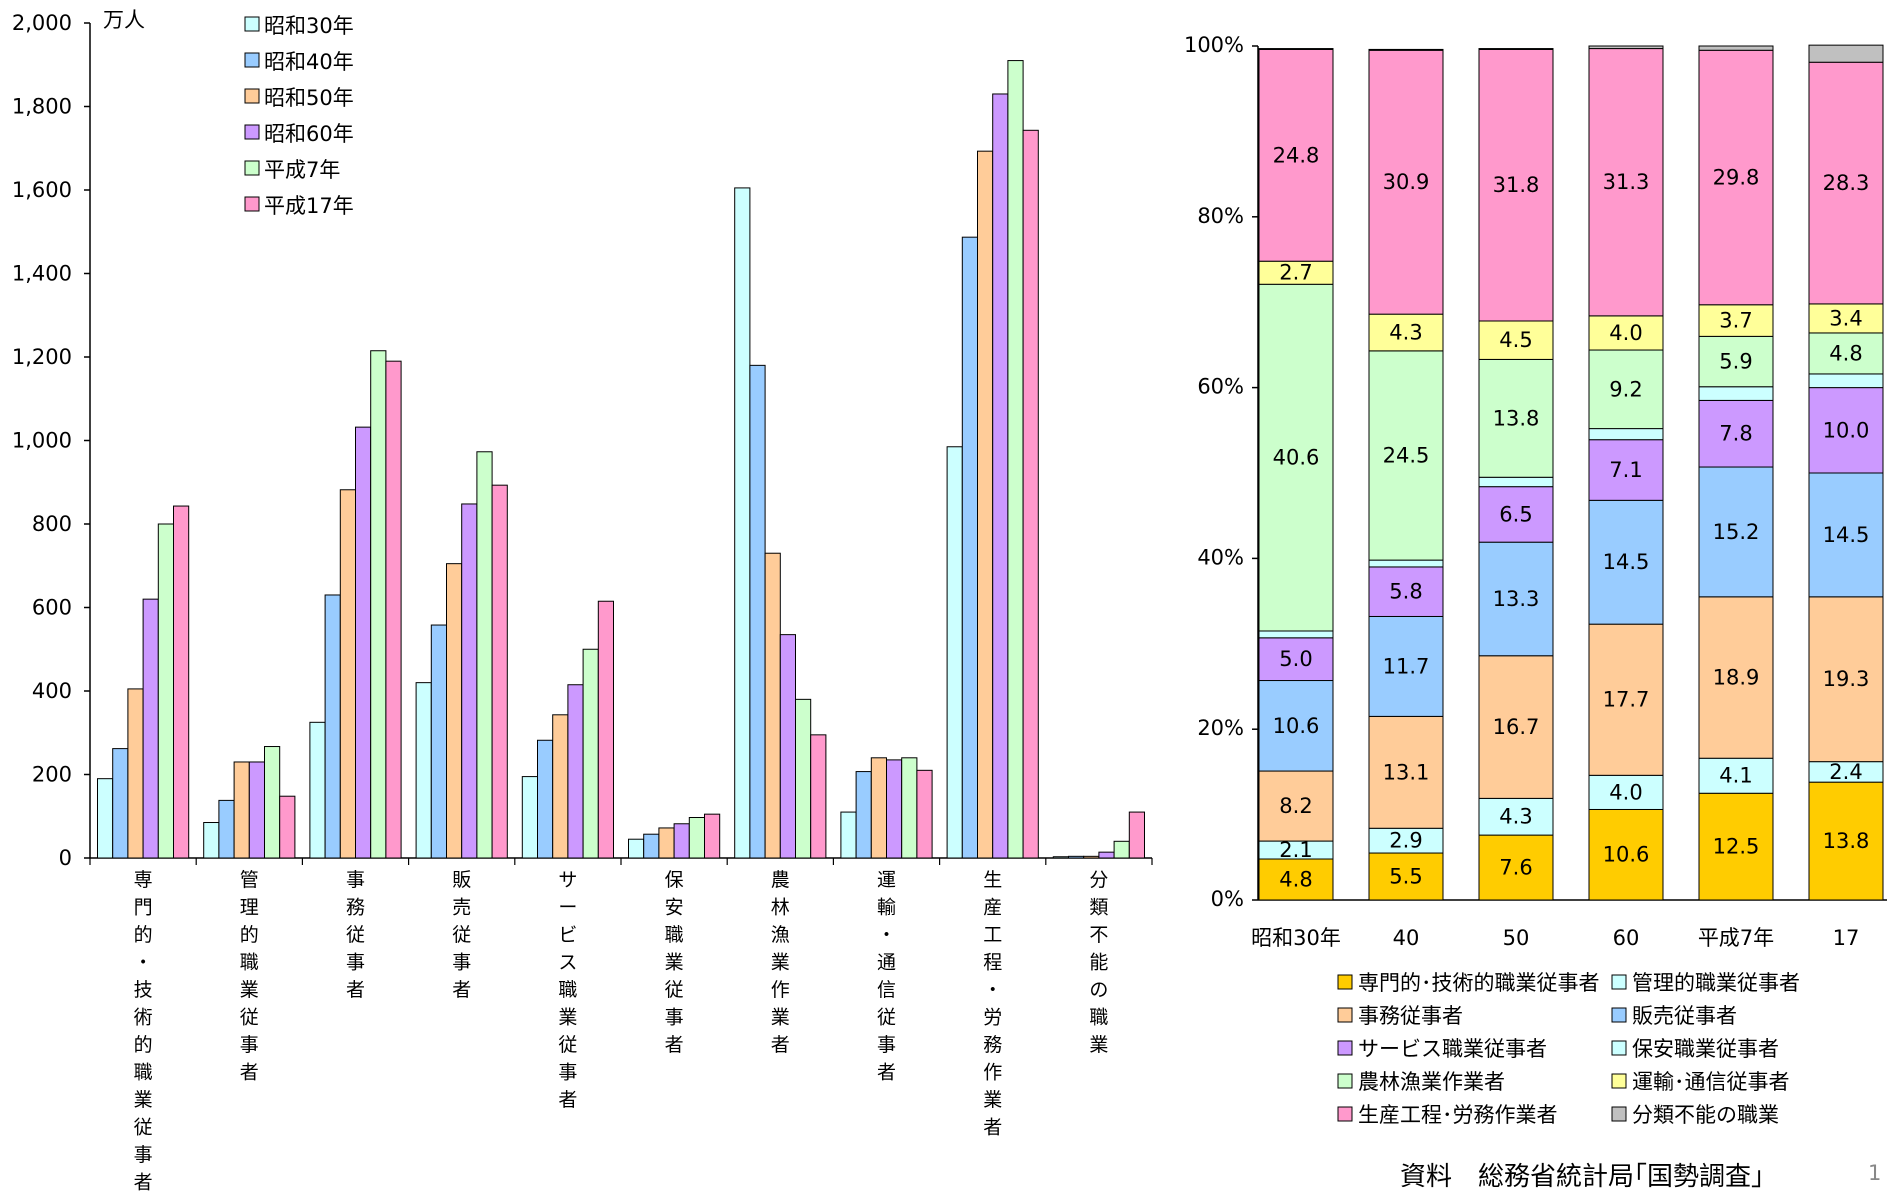 This screenshot has height=1197, width=1887. What do you see at coordinates (166, 691) in the screenshot?
I see `left-bar-平成7年-専門的・技術的職業従事者` at bounding box center [166, 691].